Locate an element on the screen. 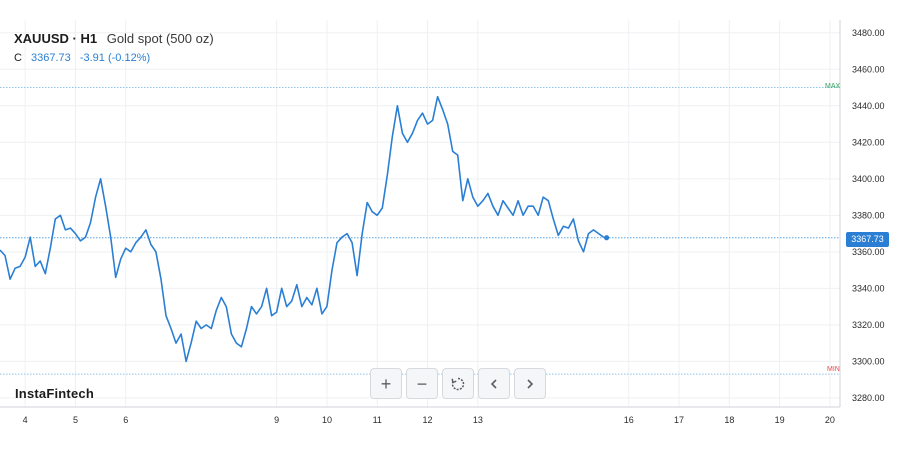  chart-toolbar: + − is located at coordinates (458, 383).